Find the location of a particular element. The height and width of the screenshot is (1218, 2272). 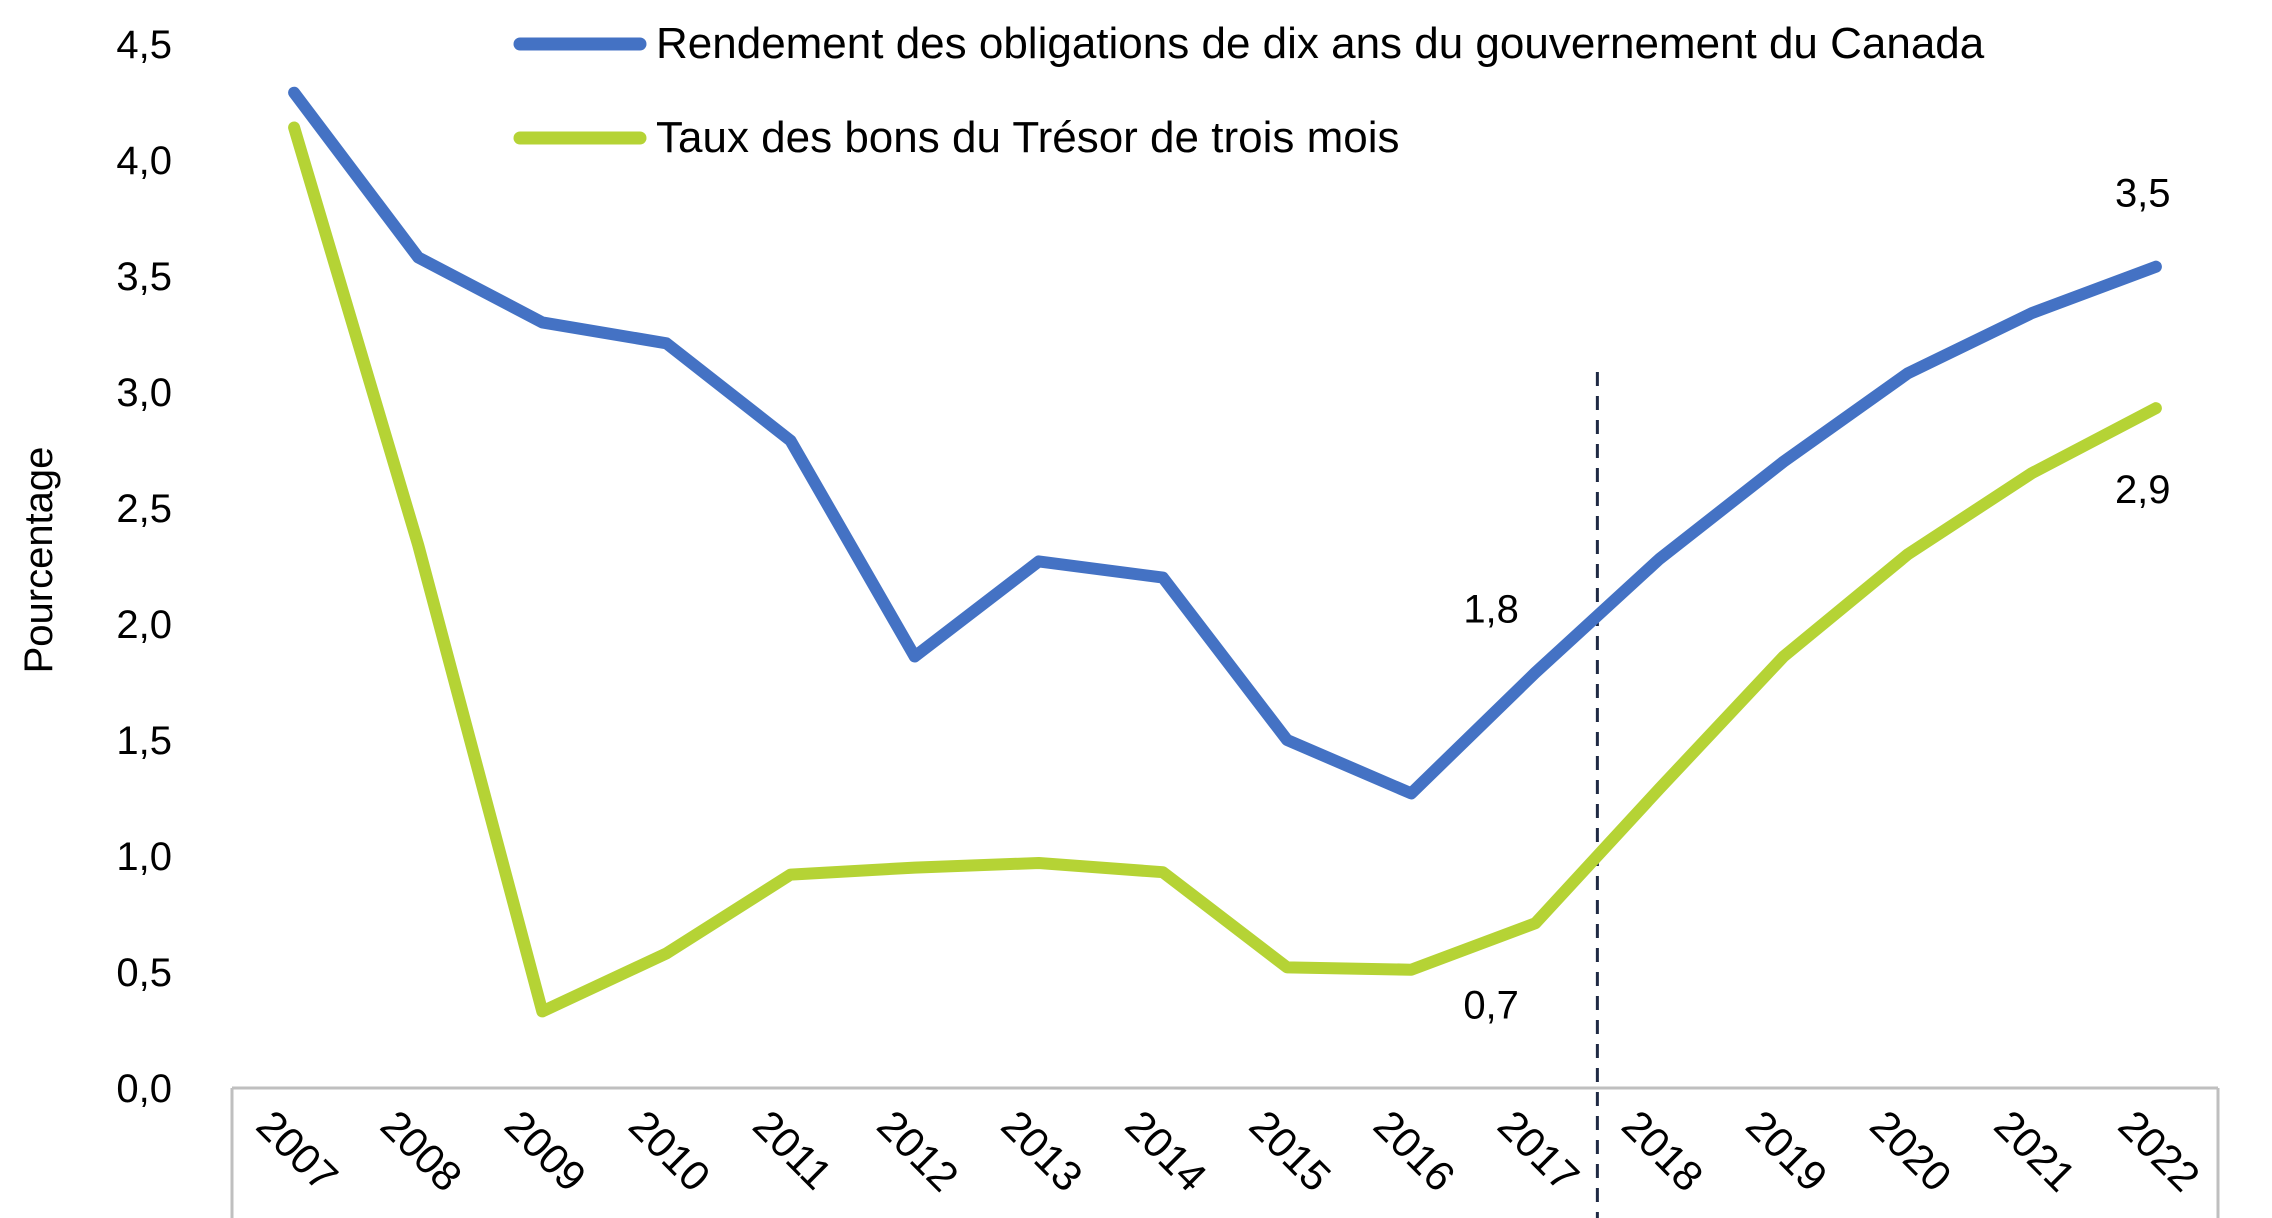

y-tick-label: 4,5 is located at coordinates (144, 45).